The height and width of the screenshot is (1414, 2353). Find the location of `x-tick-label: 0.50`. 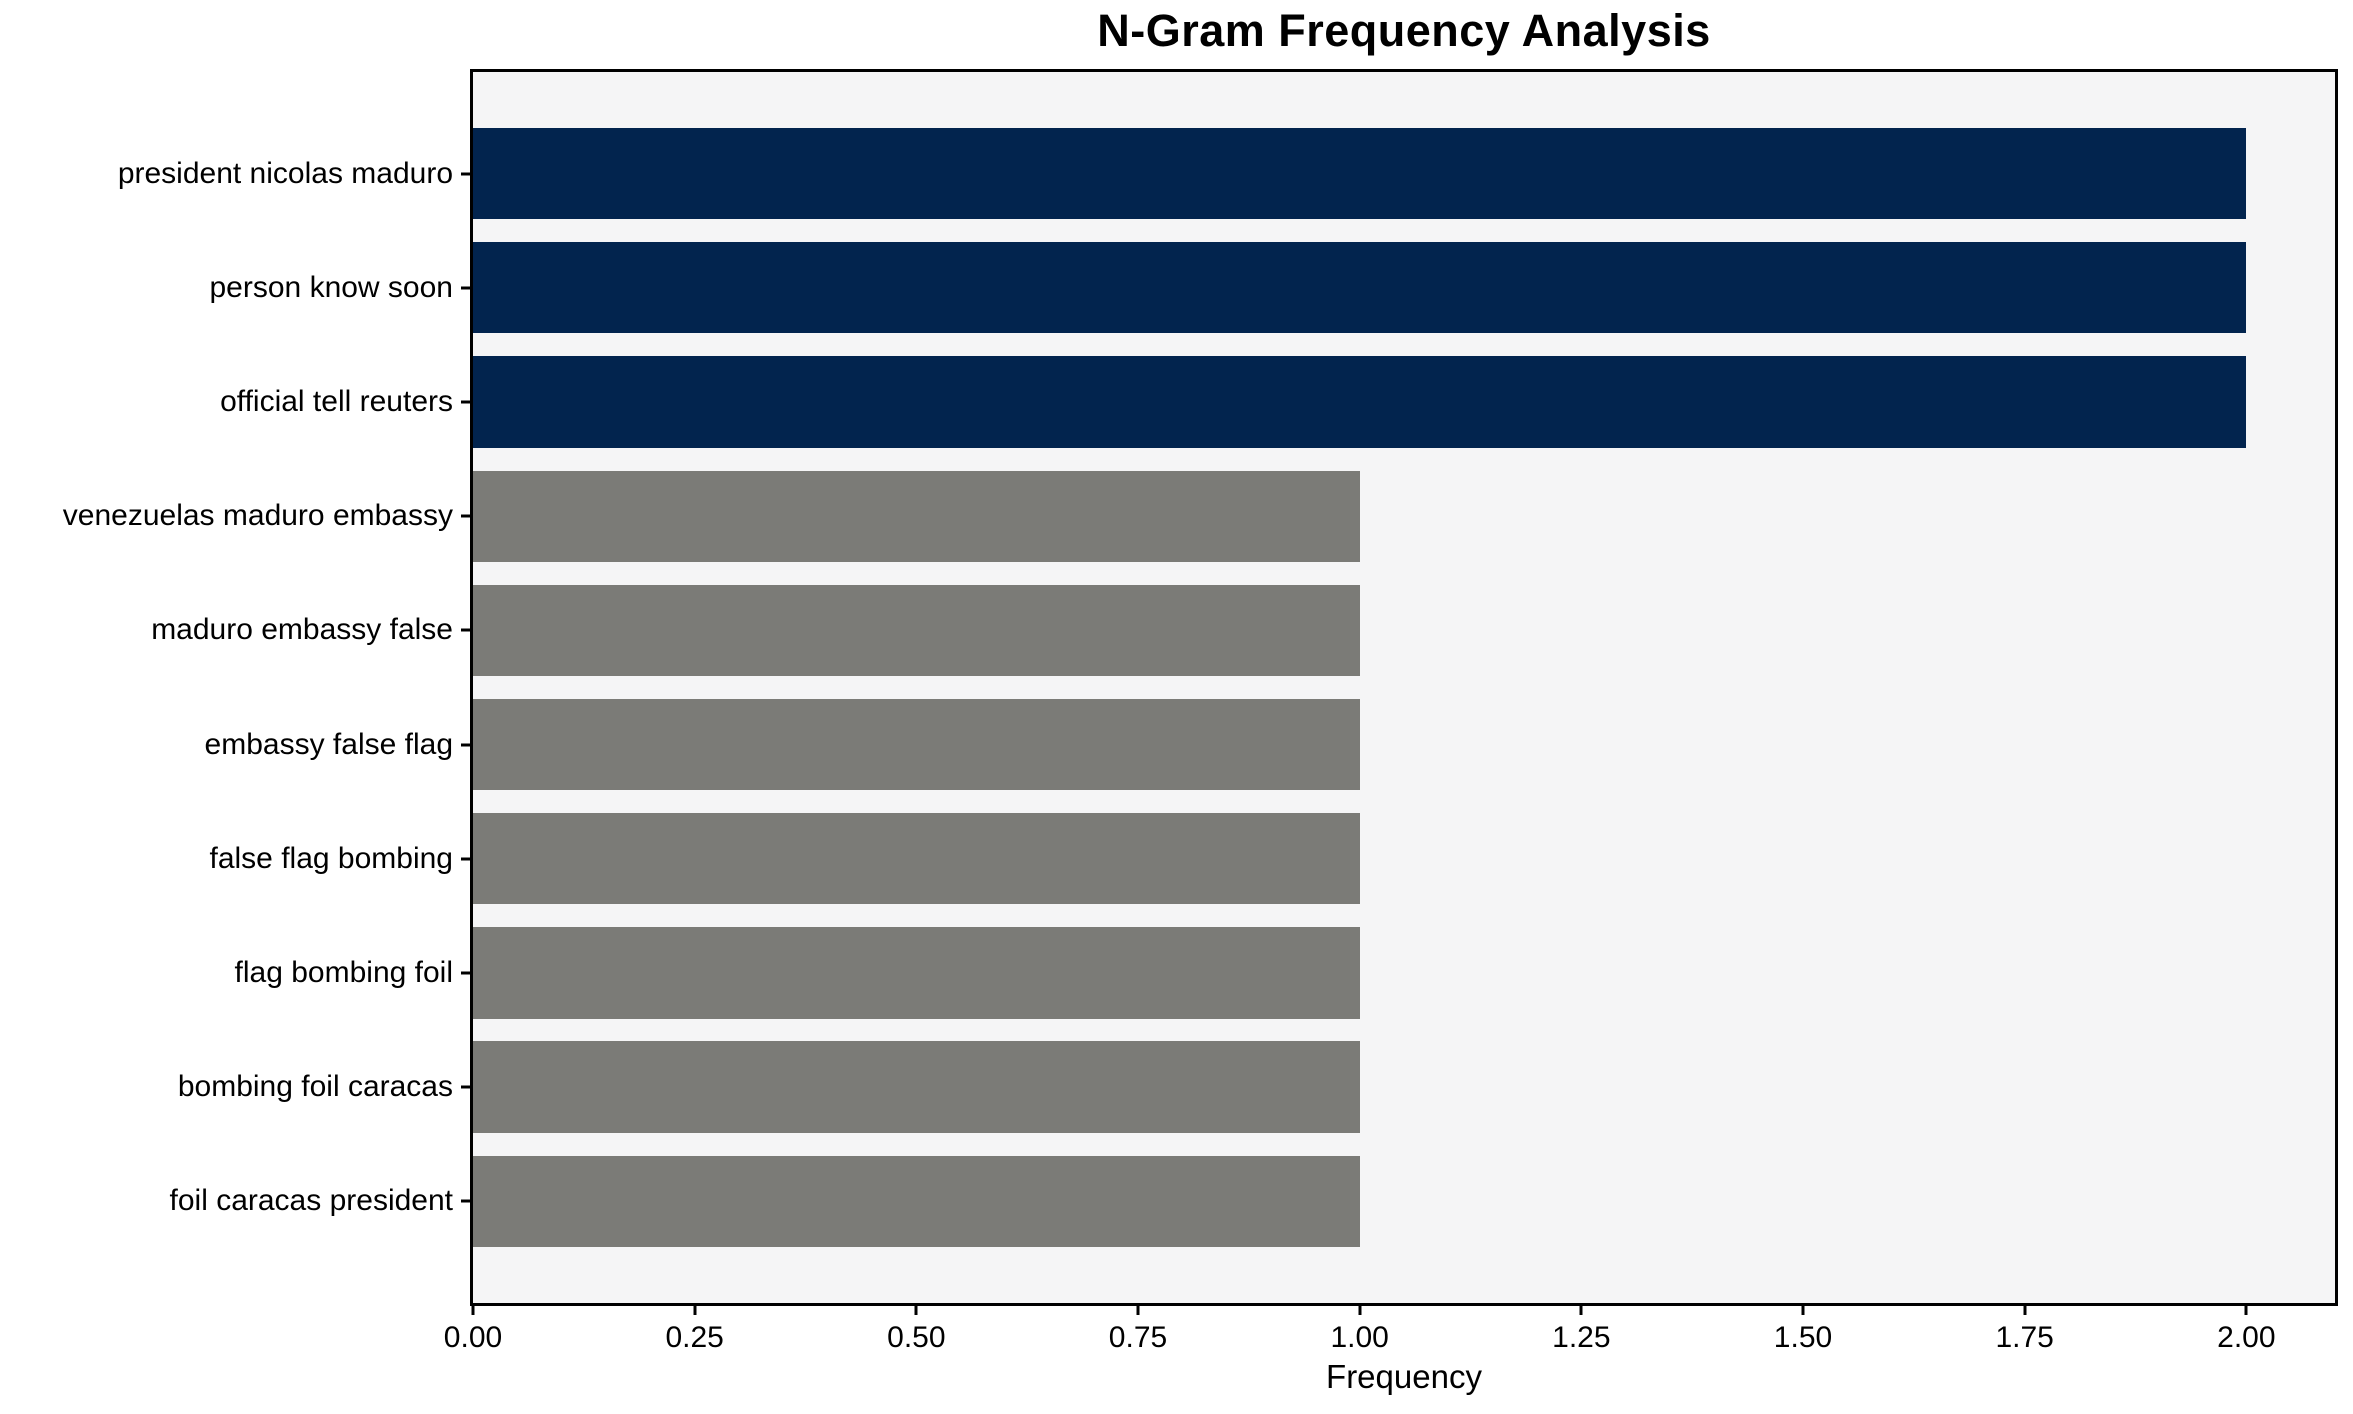

x-tick-label: 0.50 is located at coordinates (916, 1337).